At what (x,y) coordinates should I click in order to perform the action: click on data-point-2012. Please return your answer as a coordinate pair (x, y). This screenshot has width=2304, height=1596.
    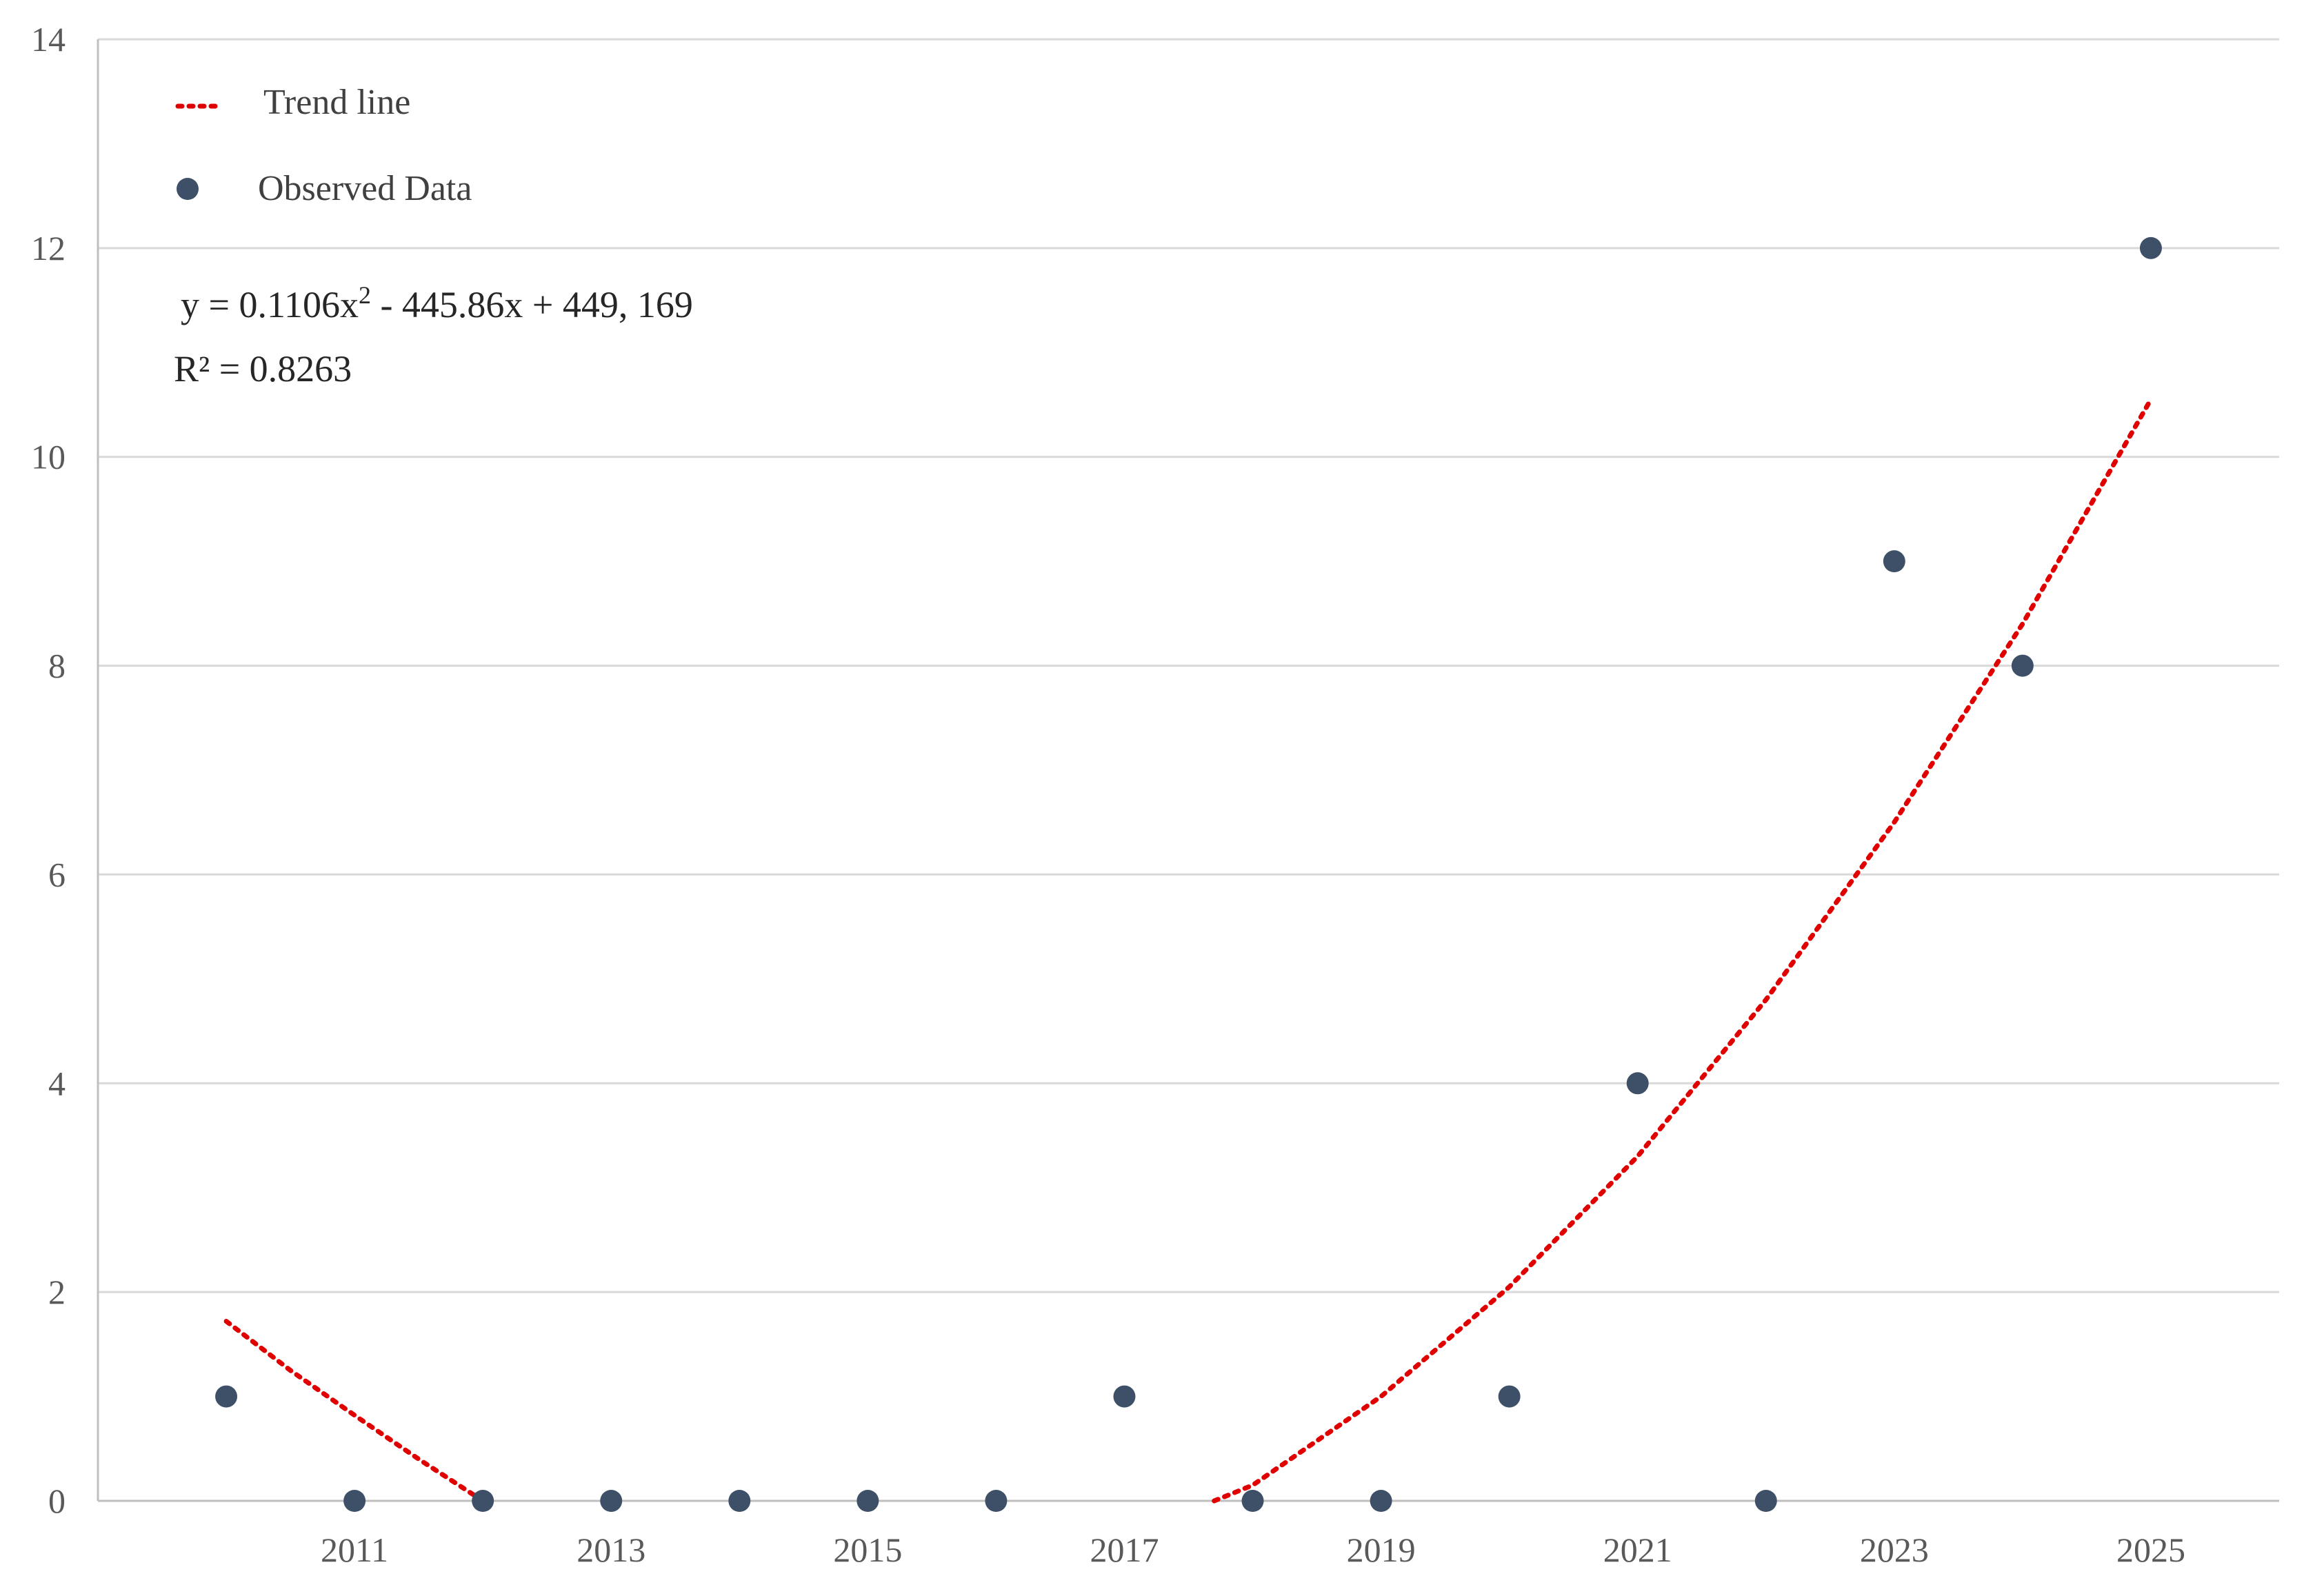
    Looking at the image, I should click on (483, 1501).